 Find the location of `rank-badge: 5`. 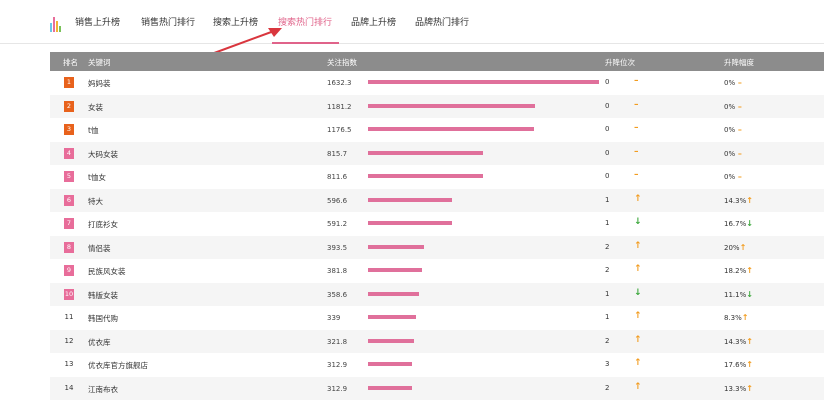

rank-badge: 5 is located at coordinates (69, 176).